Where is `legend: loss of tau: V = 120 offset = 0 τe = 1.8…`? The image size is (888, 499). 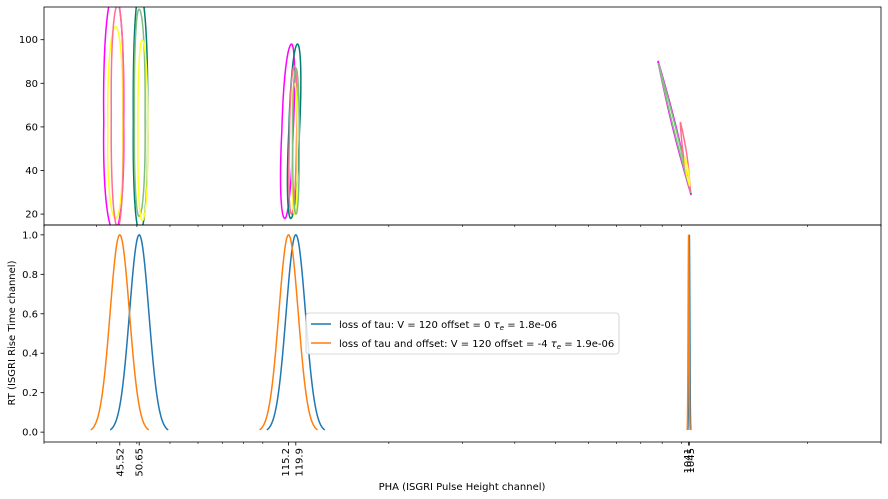
legend: loss of tau: V = 120 offset = 0 τe = 1.8… is located at coordinates (462, 333).